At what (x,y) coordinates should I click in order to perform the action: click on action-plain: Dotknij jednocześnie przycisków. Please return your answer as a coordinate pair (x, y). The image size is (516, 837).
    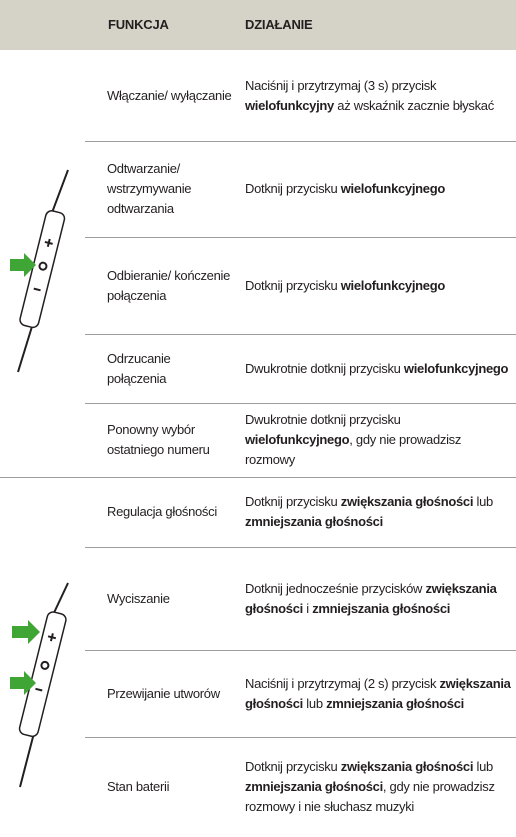
    Looking at the image, I should click on (335, 588).